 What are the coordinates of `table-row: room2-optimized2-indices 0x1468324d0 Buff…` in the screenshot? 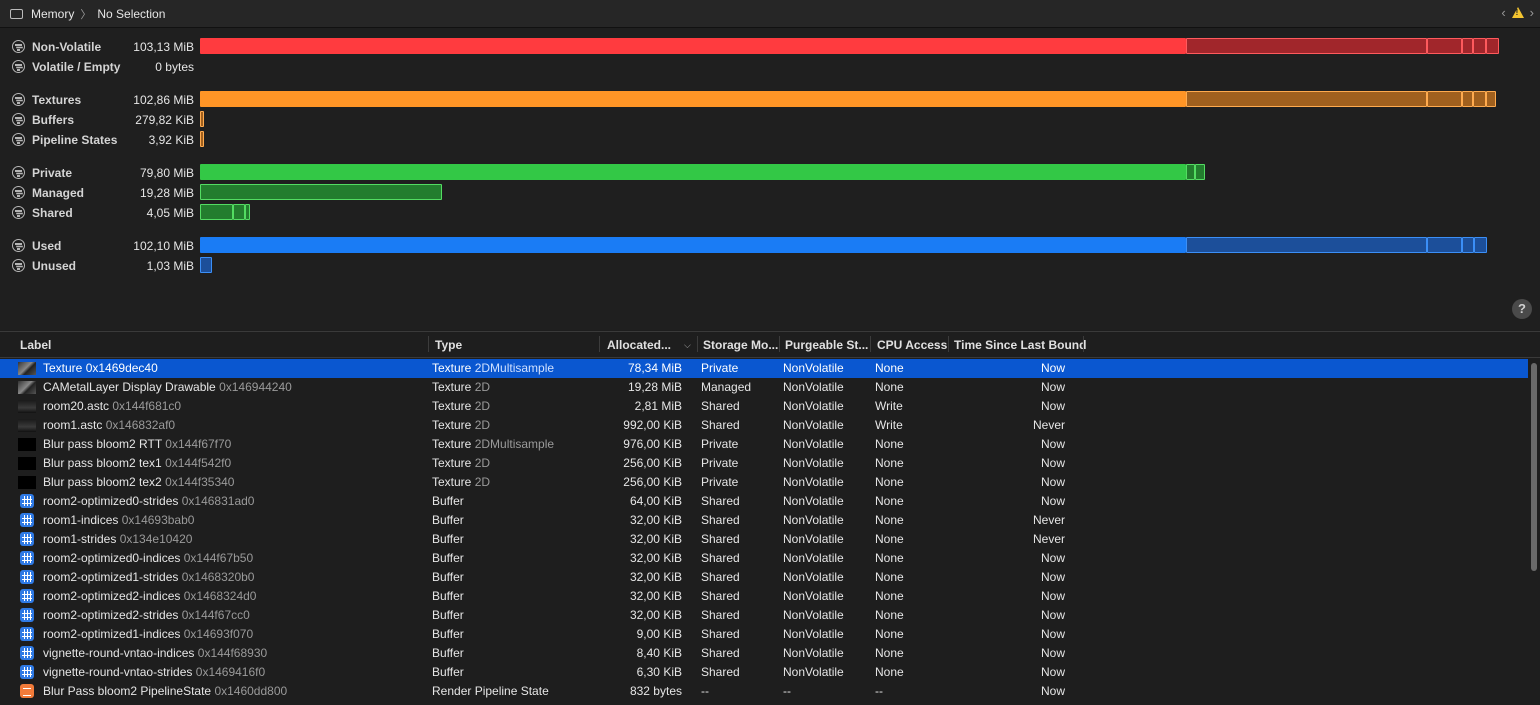 It's located at (764, 596).